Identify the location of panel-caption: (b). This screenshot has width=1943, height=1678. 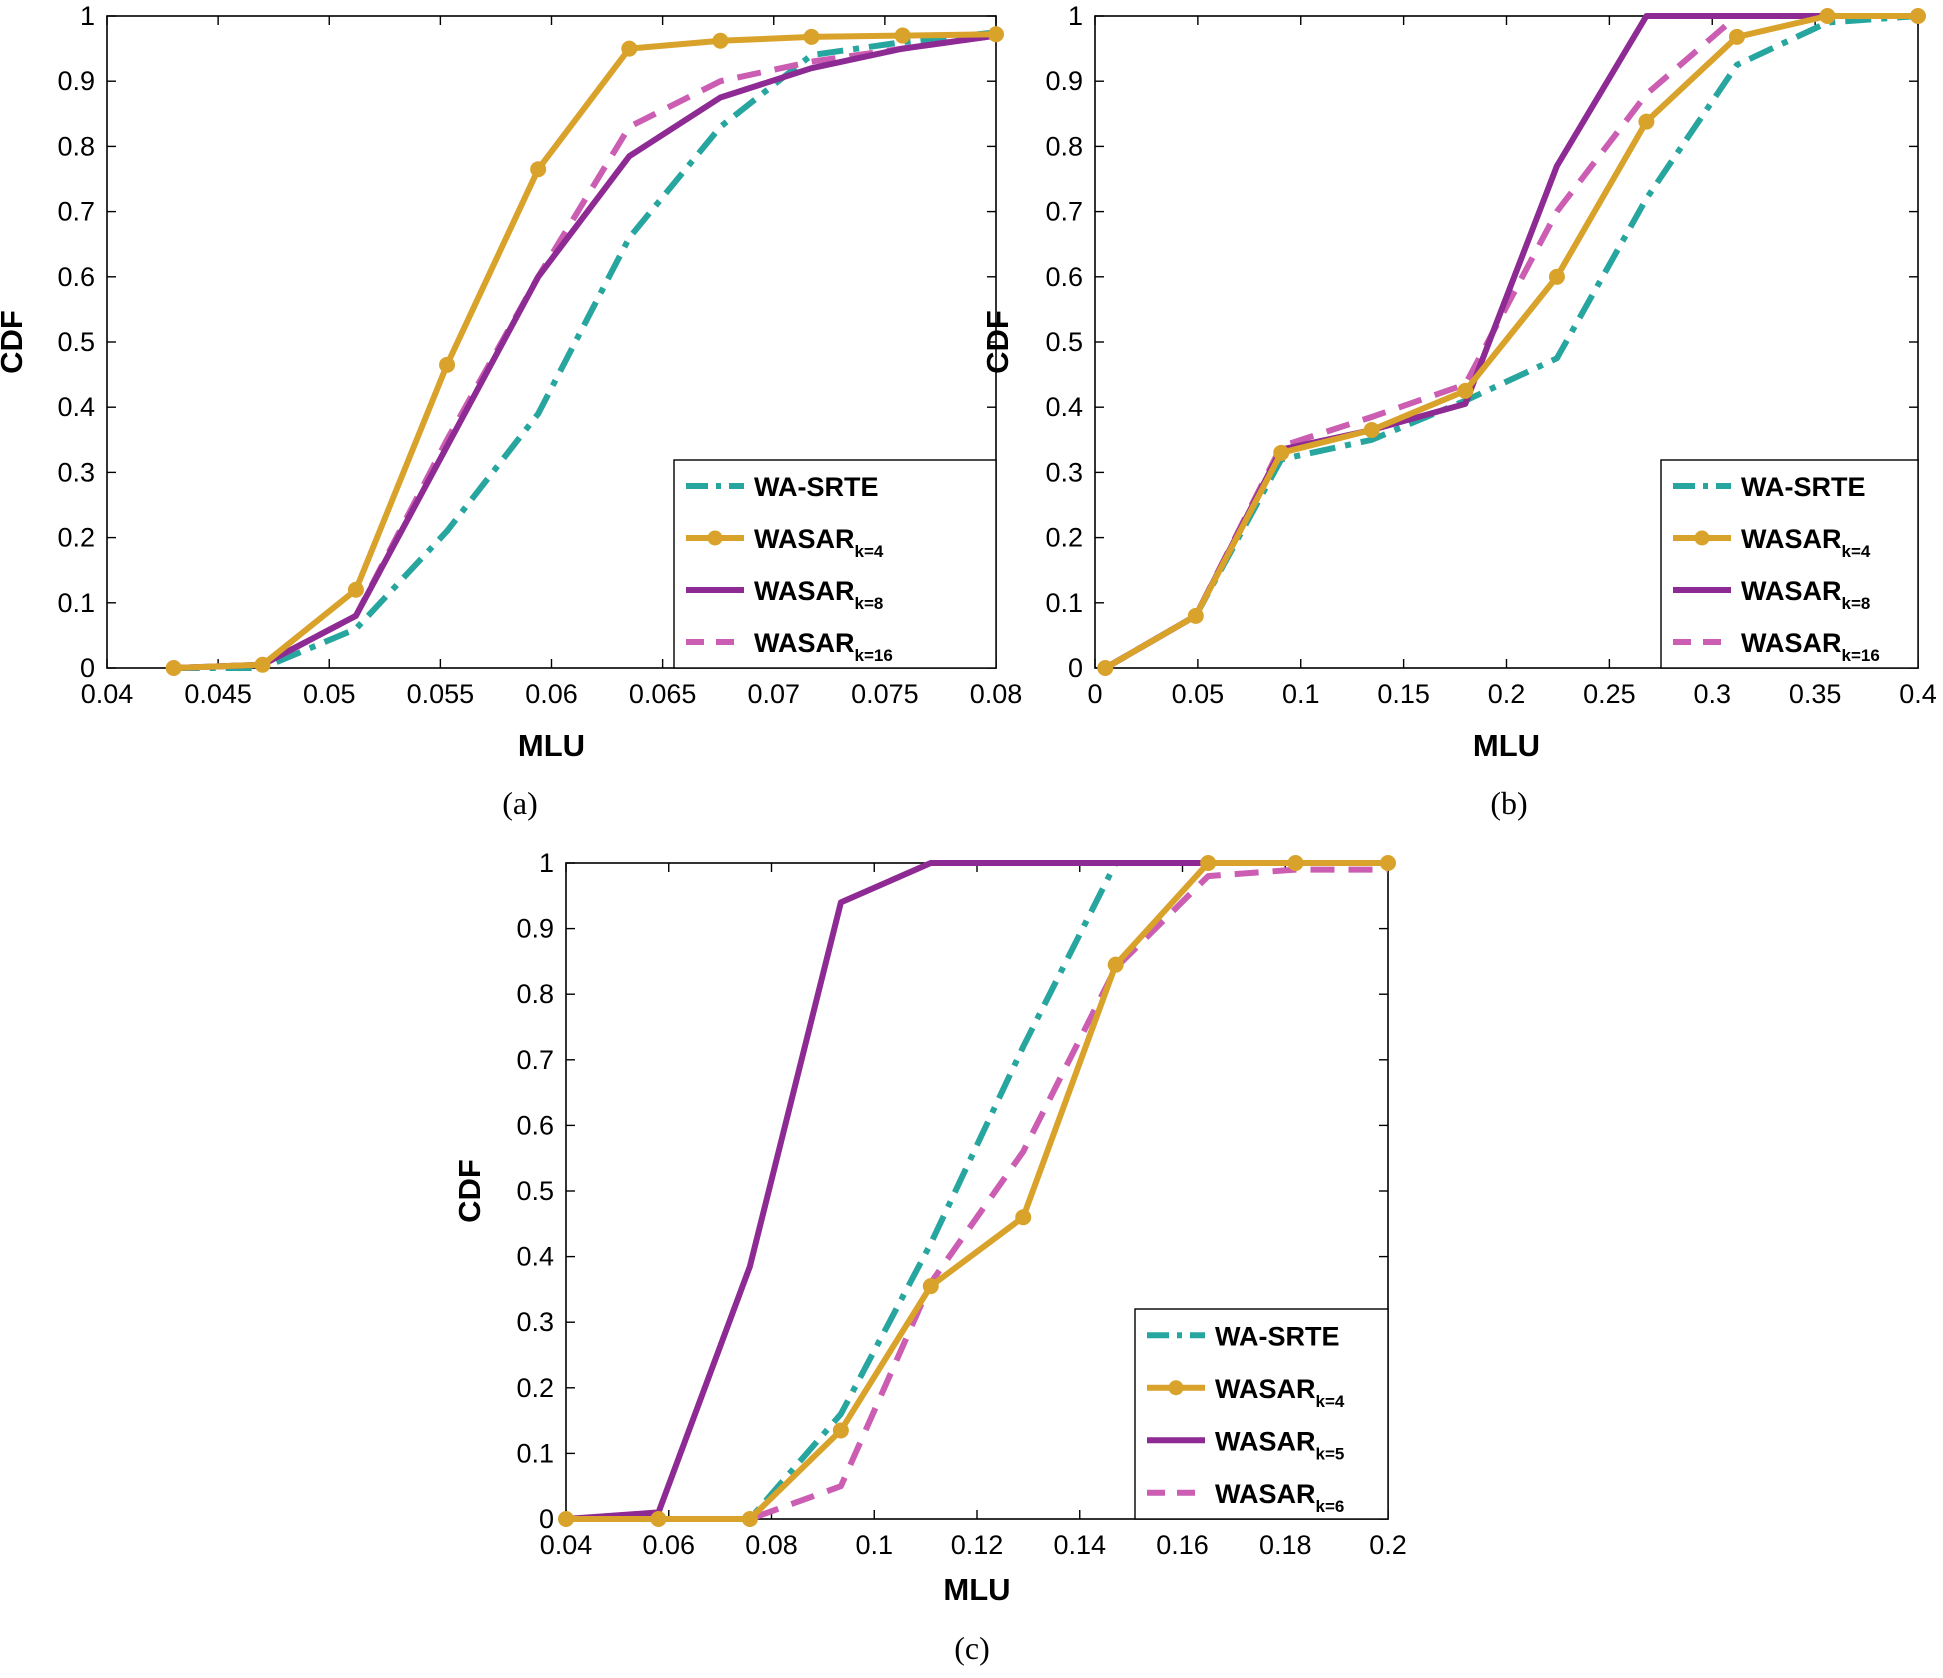
(1508, 803).